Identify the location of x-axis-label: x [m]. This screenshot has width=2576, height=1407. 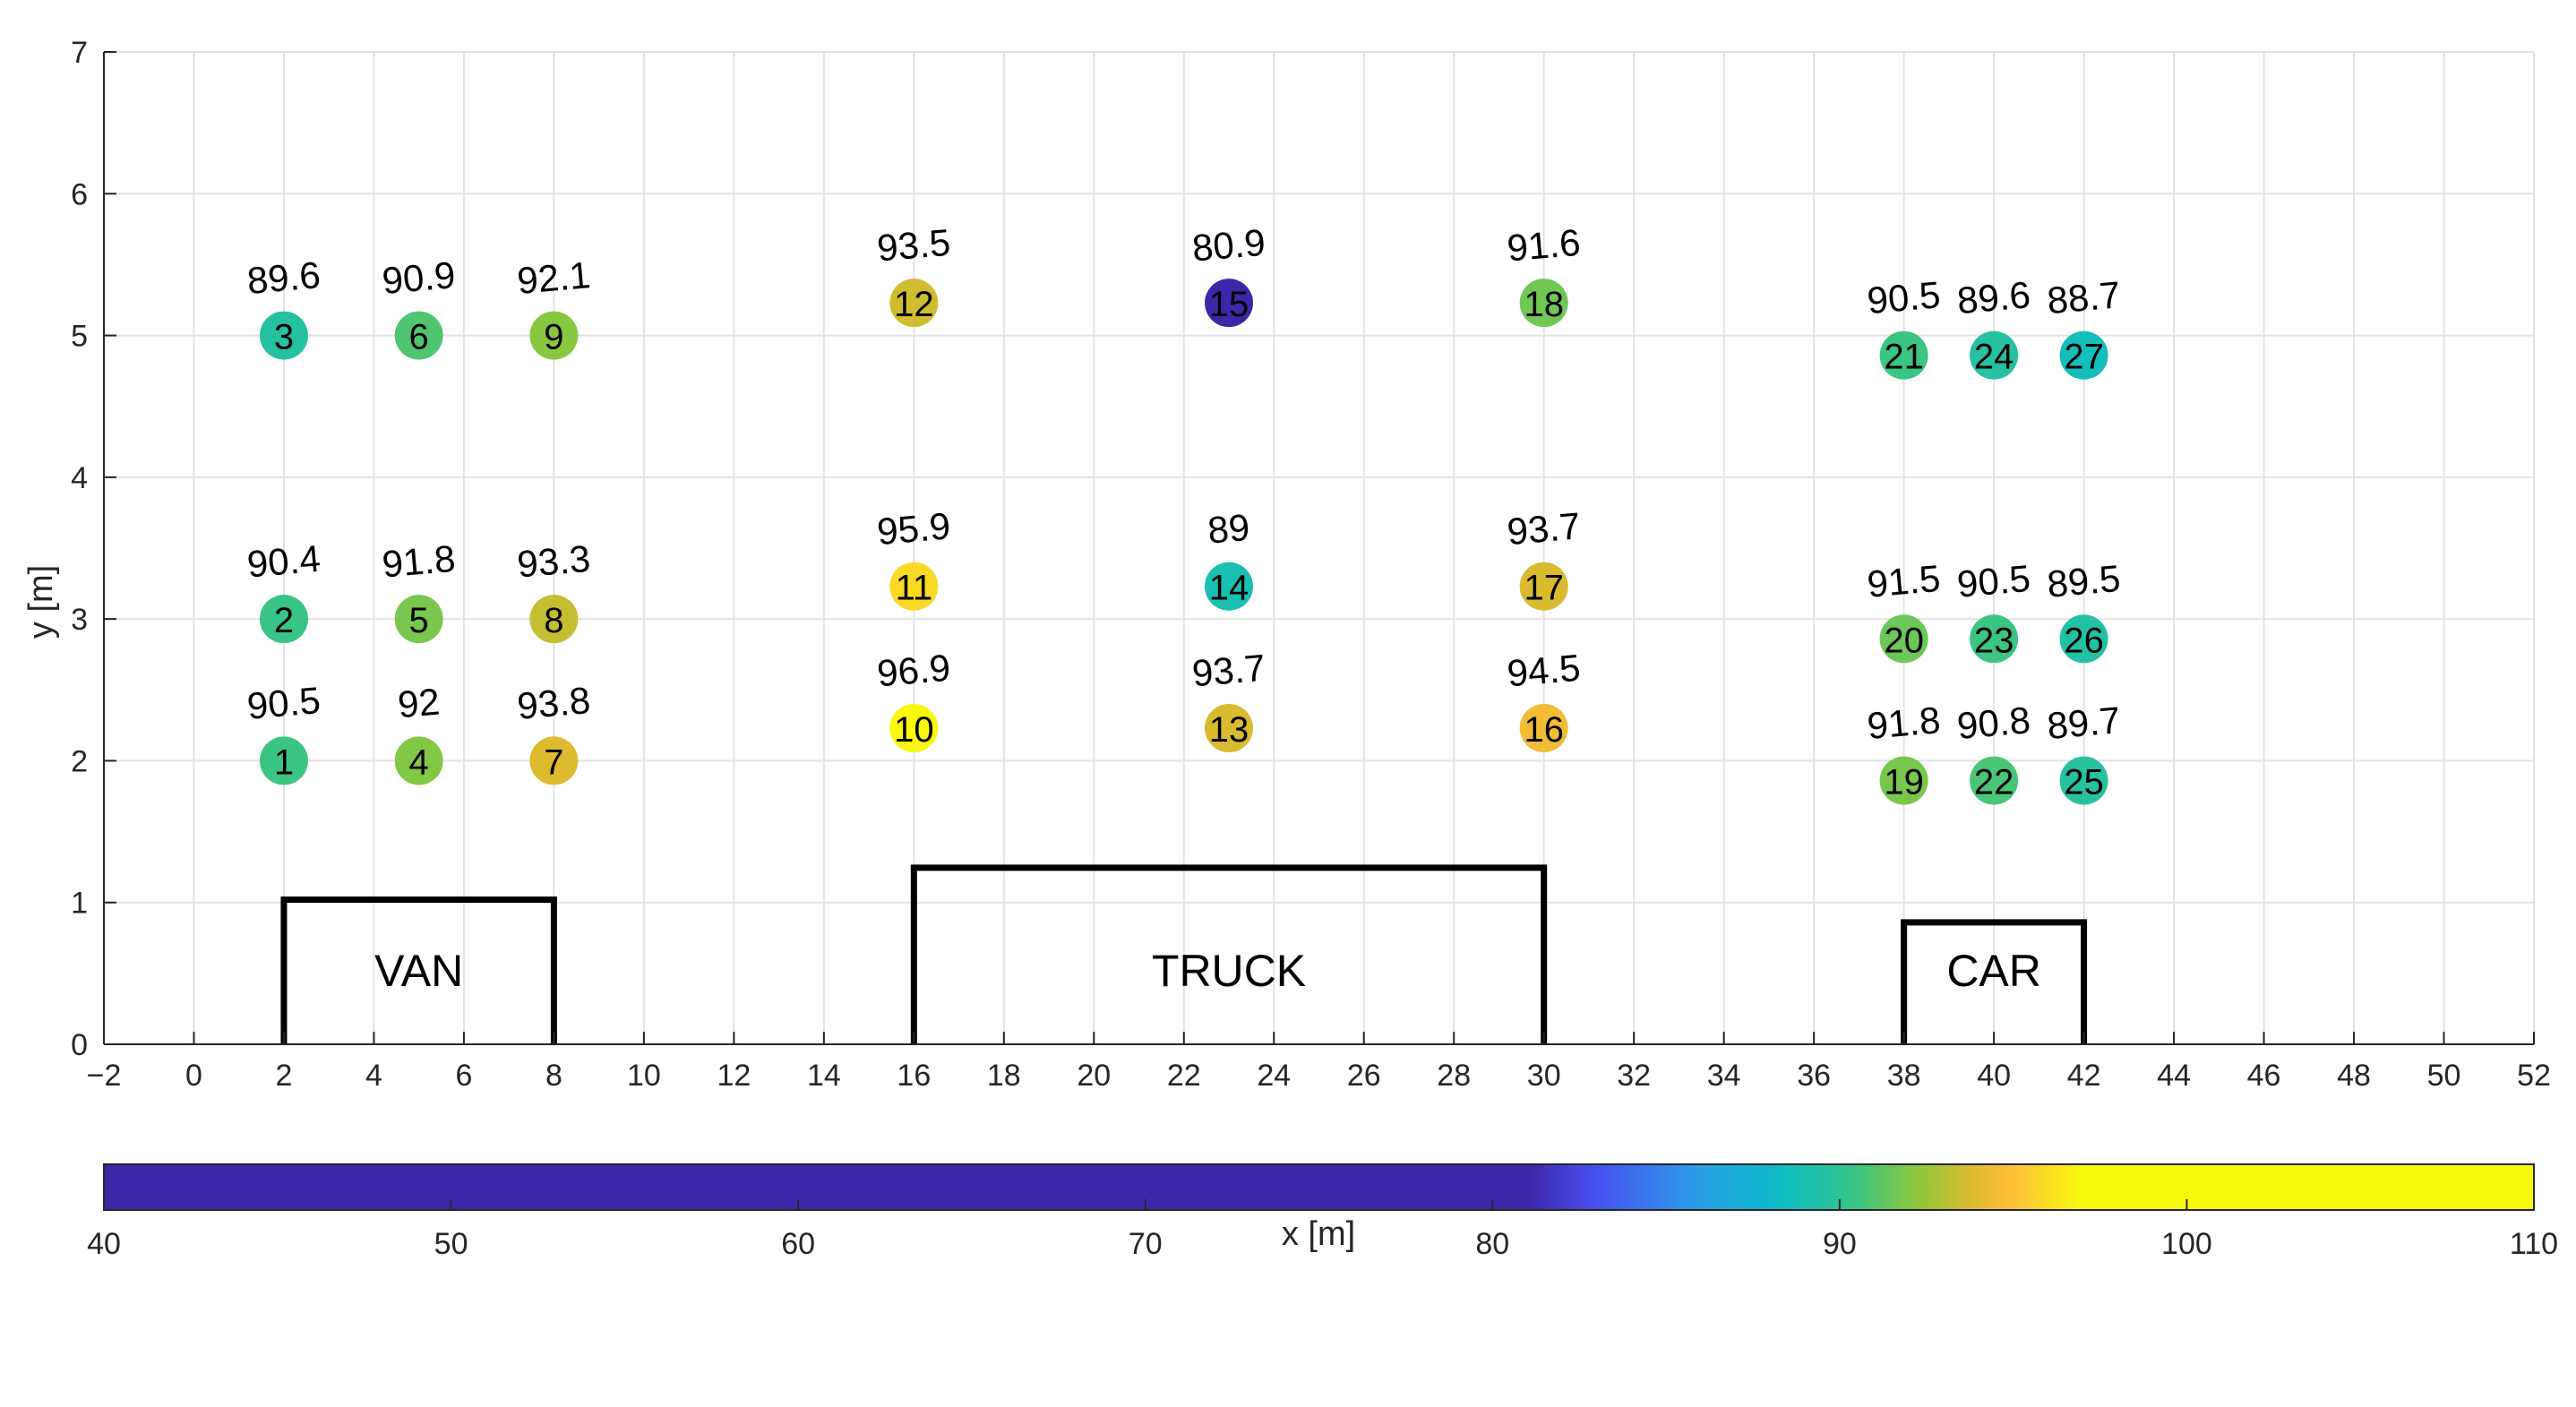
(1318, 1234).